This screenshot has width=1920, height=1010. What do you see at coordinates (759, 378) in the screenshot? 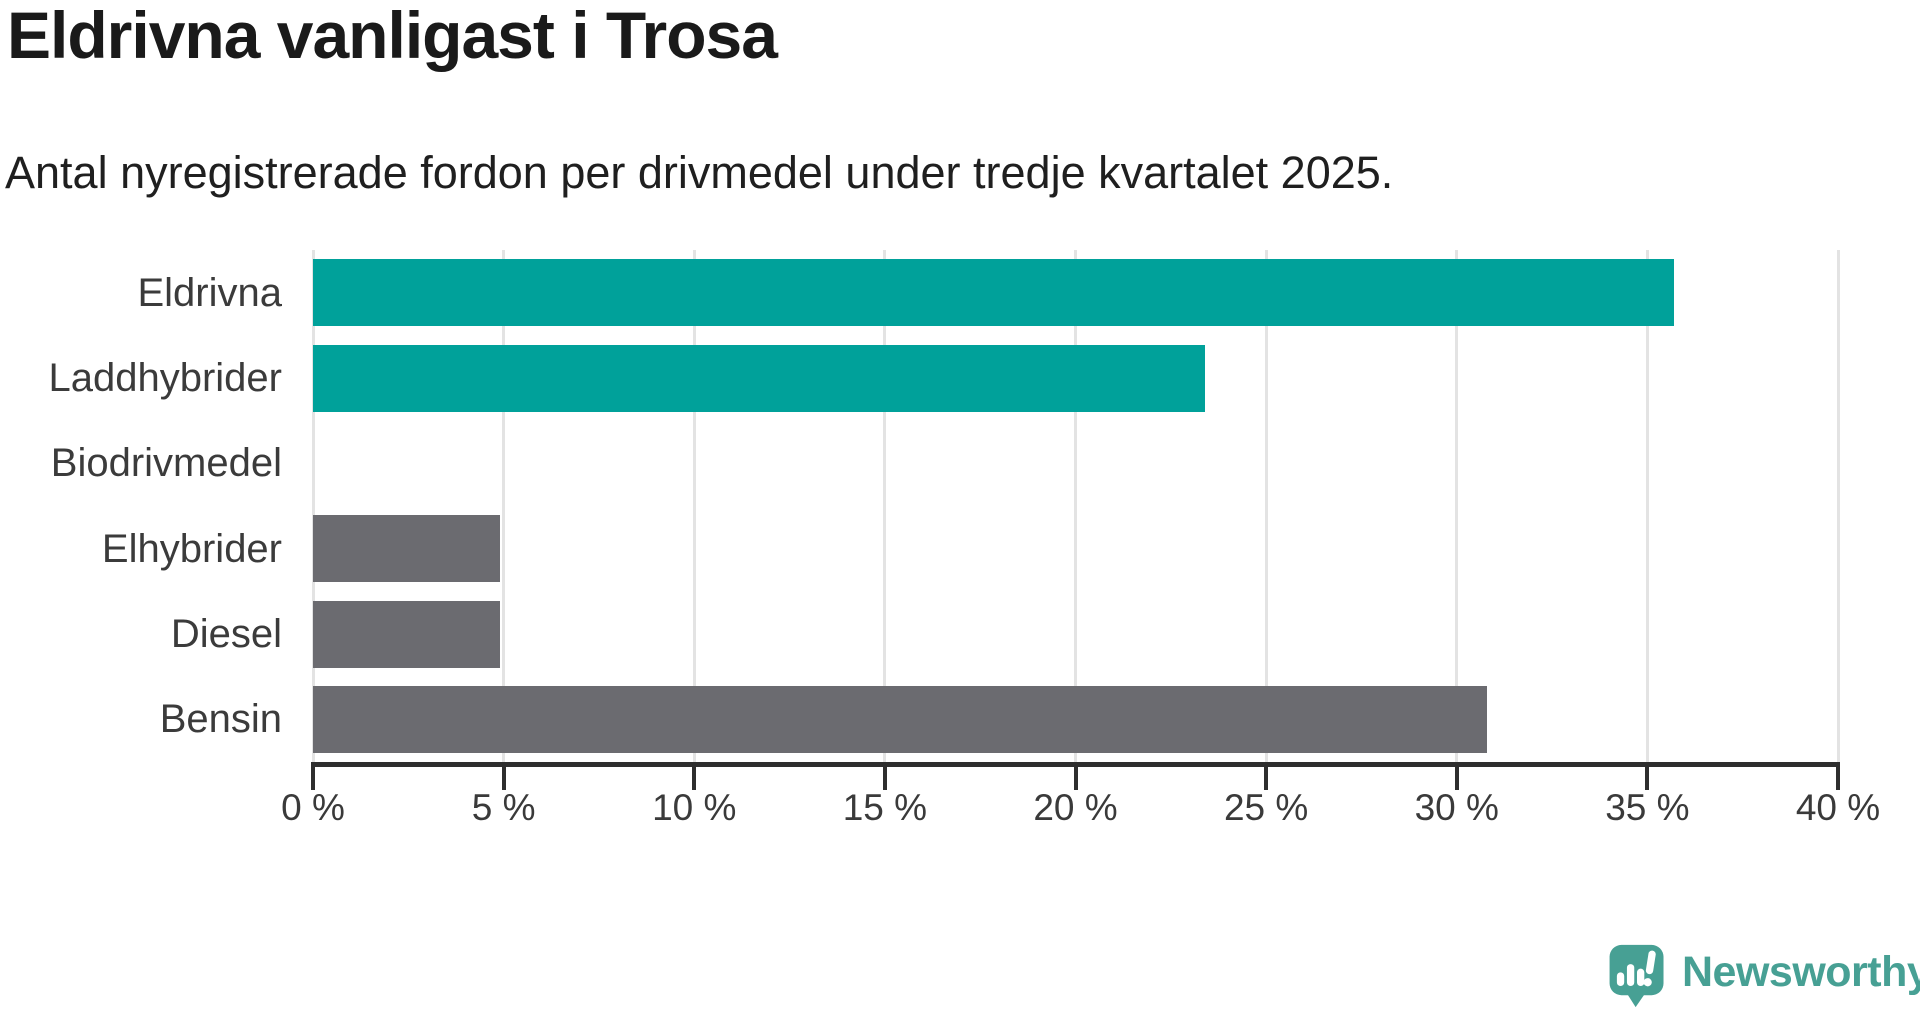
I see `bar-laddhybrider` at bounding box center [759, 378].